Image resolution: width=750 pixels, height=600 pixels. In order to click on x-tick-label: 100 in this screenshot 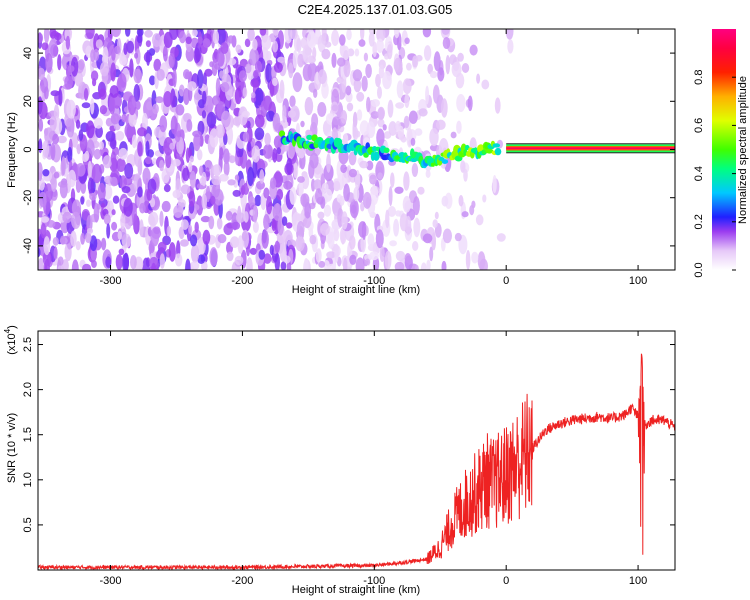, I will do `click(638, 581)`.